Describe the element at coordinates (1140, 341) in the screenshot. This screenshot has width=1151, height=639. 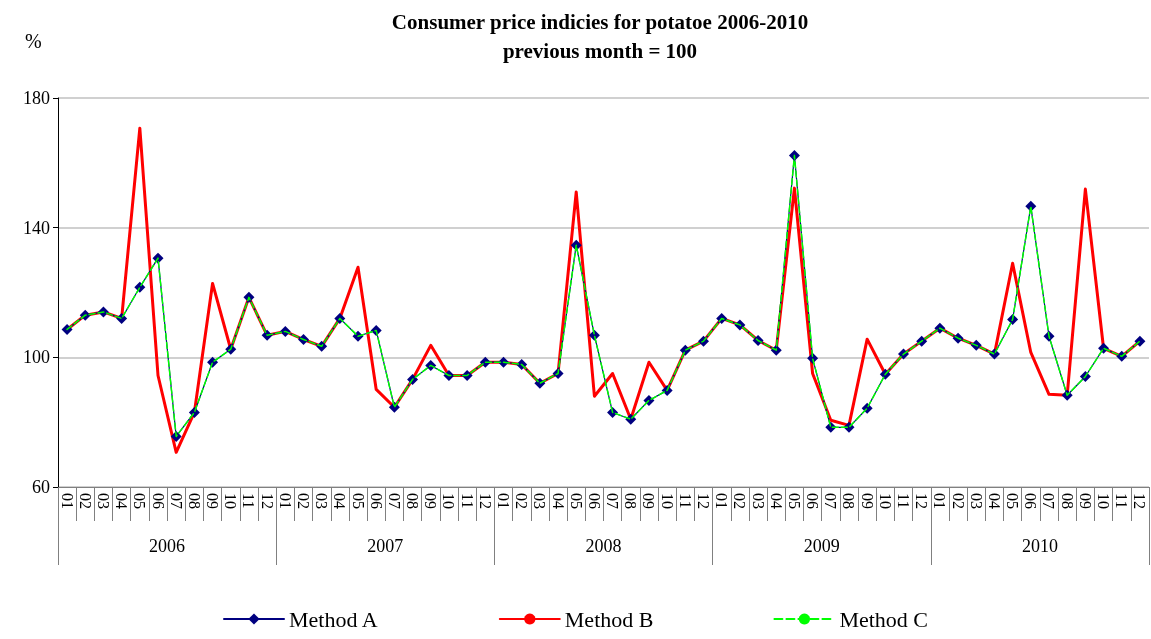
I see `point` at that location.